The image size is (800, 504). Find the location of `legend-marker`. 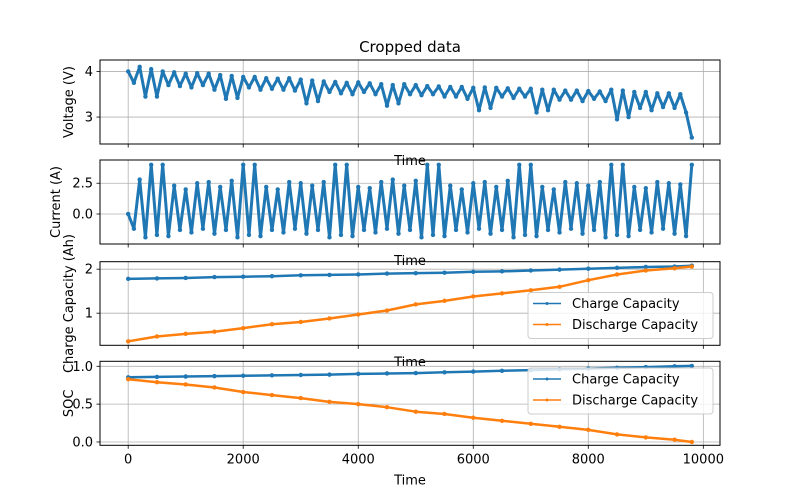

legend-marker is located at coordinates (547, 400).